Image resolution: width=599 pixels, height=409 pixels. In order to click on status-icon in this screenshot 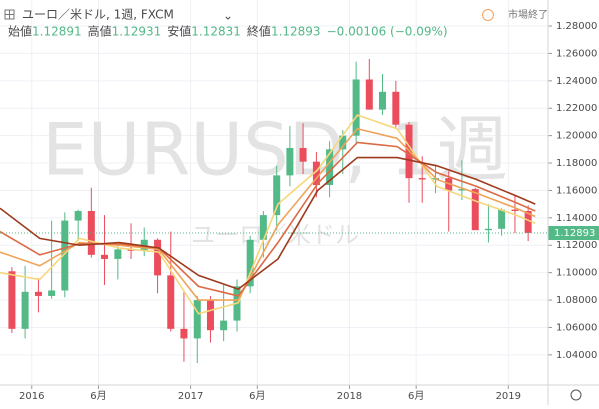, I will do `click(488, 15)`.